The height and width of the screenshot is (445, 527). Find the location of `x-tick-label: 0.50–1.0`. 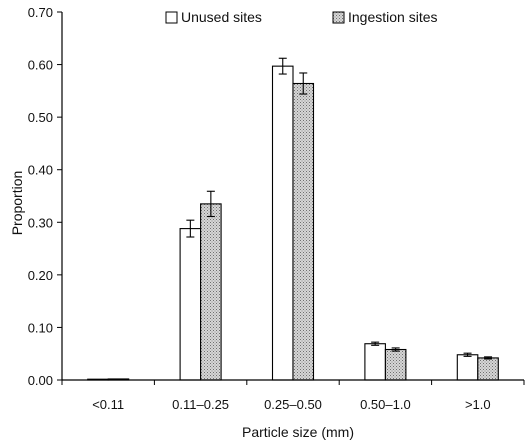

x-tick-label: 0.50–1.0 is located at coordinates (385, 404).